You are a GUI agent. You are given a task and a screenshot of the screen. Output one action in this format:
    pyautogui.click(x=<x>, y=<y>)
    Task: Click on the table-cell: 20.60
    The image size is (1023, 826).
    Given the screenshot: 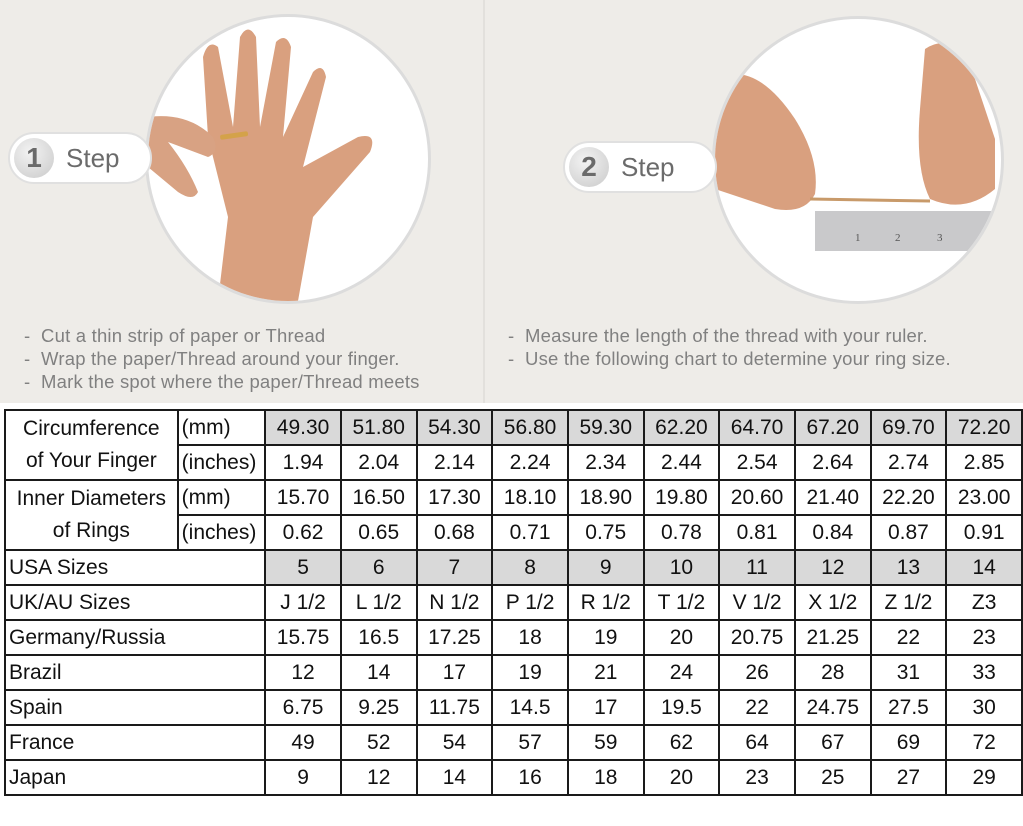 What is the action you would take?
    pyautogui.click(x=757, y=497)
    